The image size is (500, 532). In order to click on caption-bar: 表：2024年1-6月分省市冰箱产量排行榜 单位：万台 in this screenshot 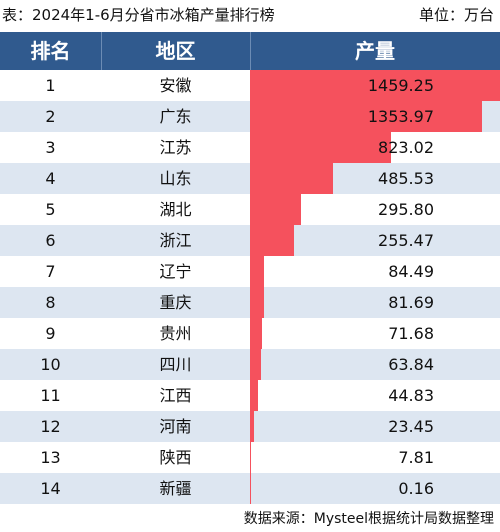, I will do `click(250, 16)`.